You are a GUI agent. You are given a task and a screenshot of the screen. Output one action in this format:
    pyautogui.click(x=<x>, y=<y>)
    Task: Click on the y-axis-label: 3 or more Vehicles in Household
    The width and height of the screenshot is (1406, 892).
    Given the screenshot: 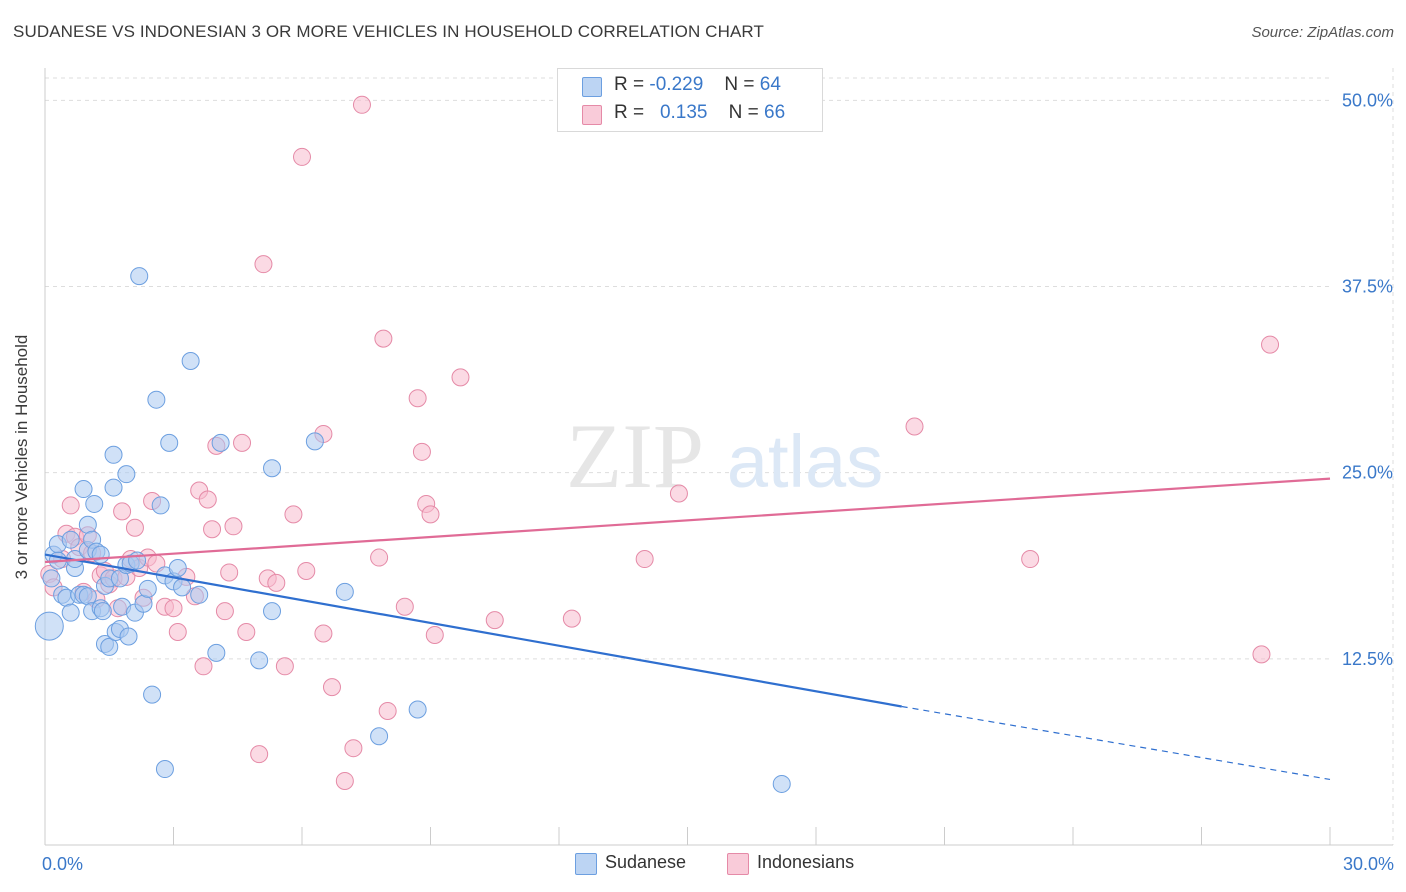 What is the action you would take?
    pyautogui.click(x=21, y=457)
    